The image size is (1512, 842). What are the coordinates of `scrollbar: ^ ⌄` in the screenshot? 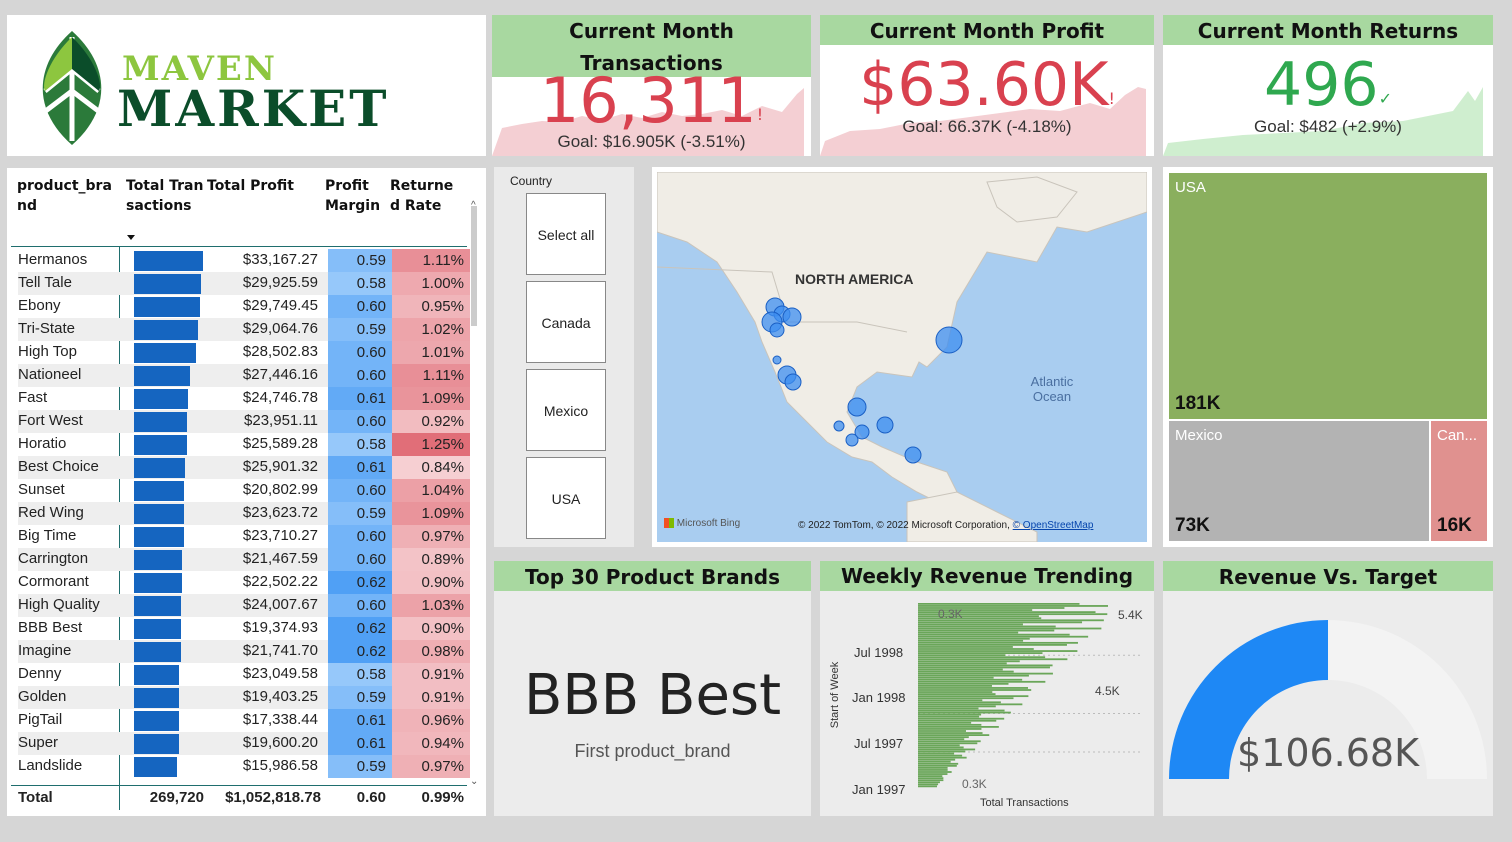 It's located at (474, 495).